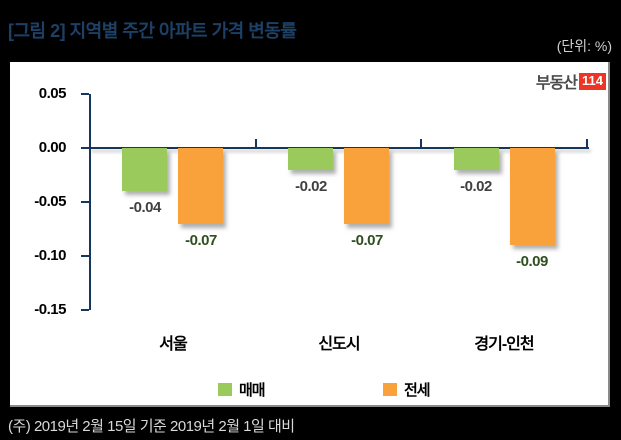 This screenshot has height=440, width=621. I want to click on category-label: 신도시, so click(339, 344).